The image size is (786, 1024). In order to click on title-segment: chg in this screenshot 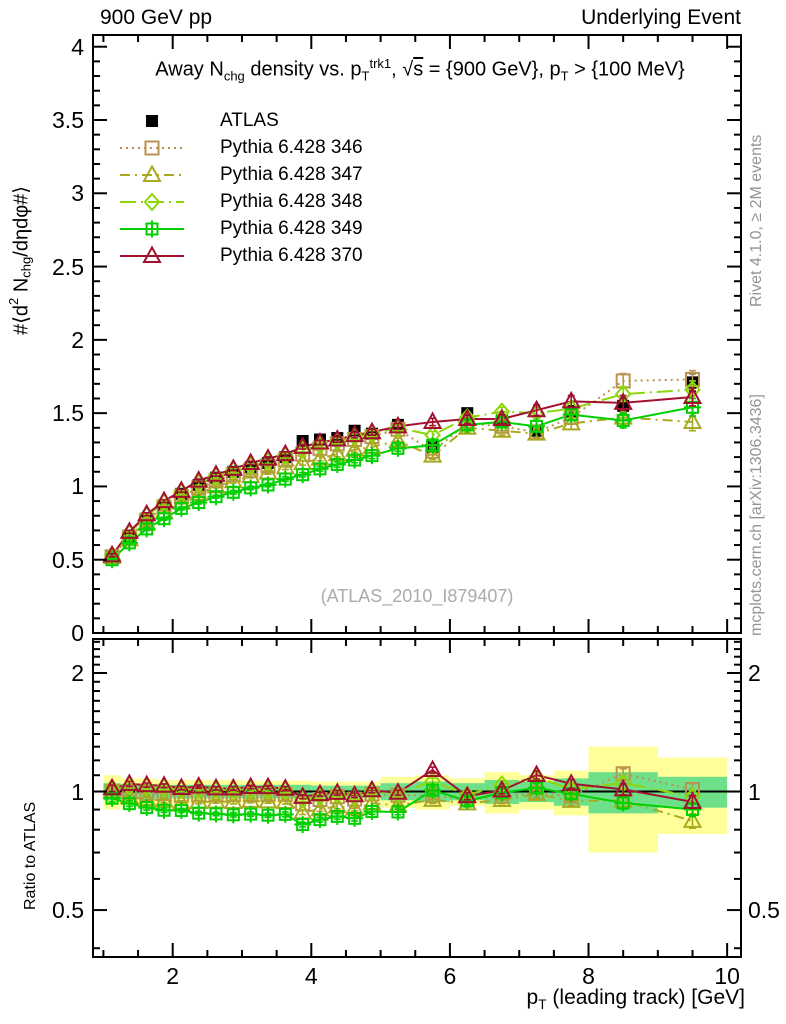, I will do `click(234, 76)`.